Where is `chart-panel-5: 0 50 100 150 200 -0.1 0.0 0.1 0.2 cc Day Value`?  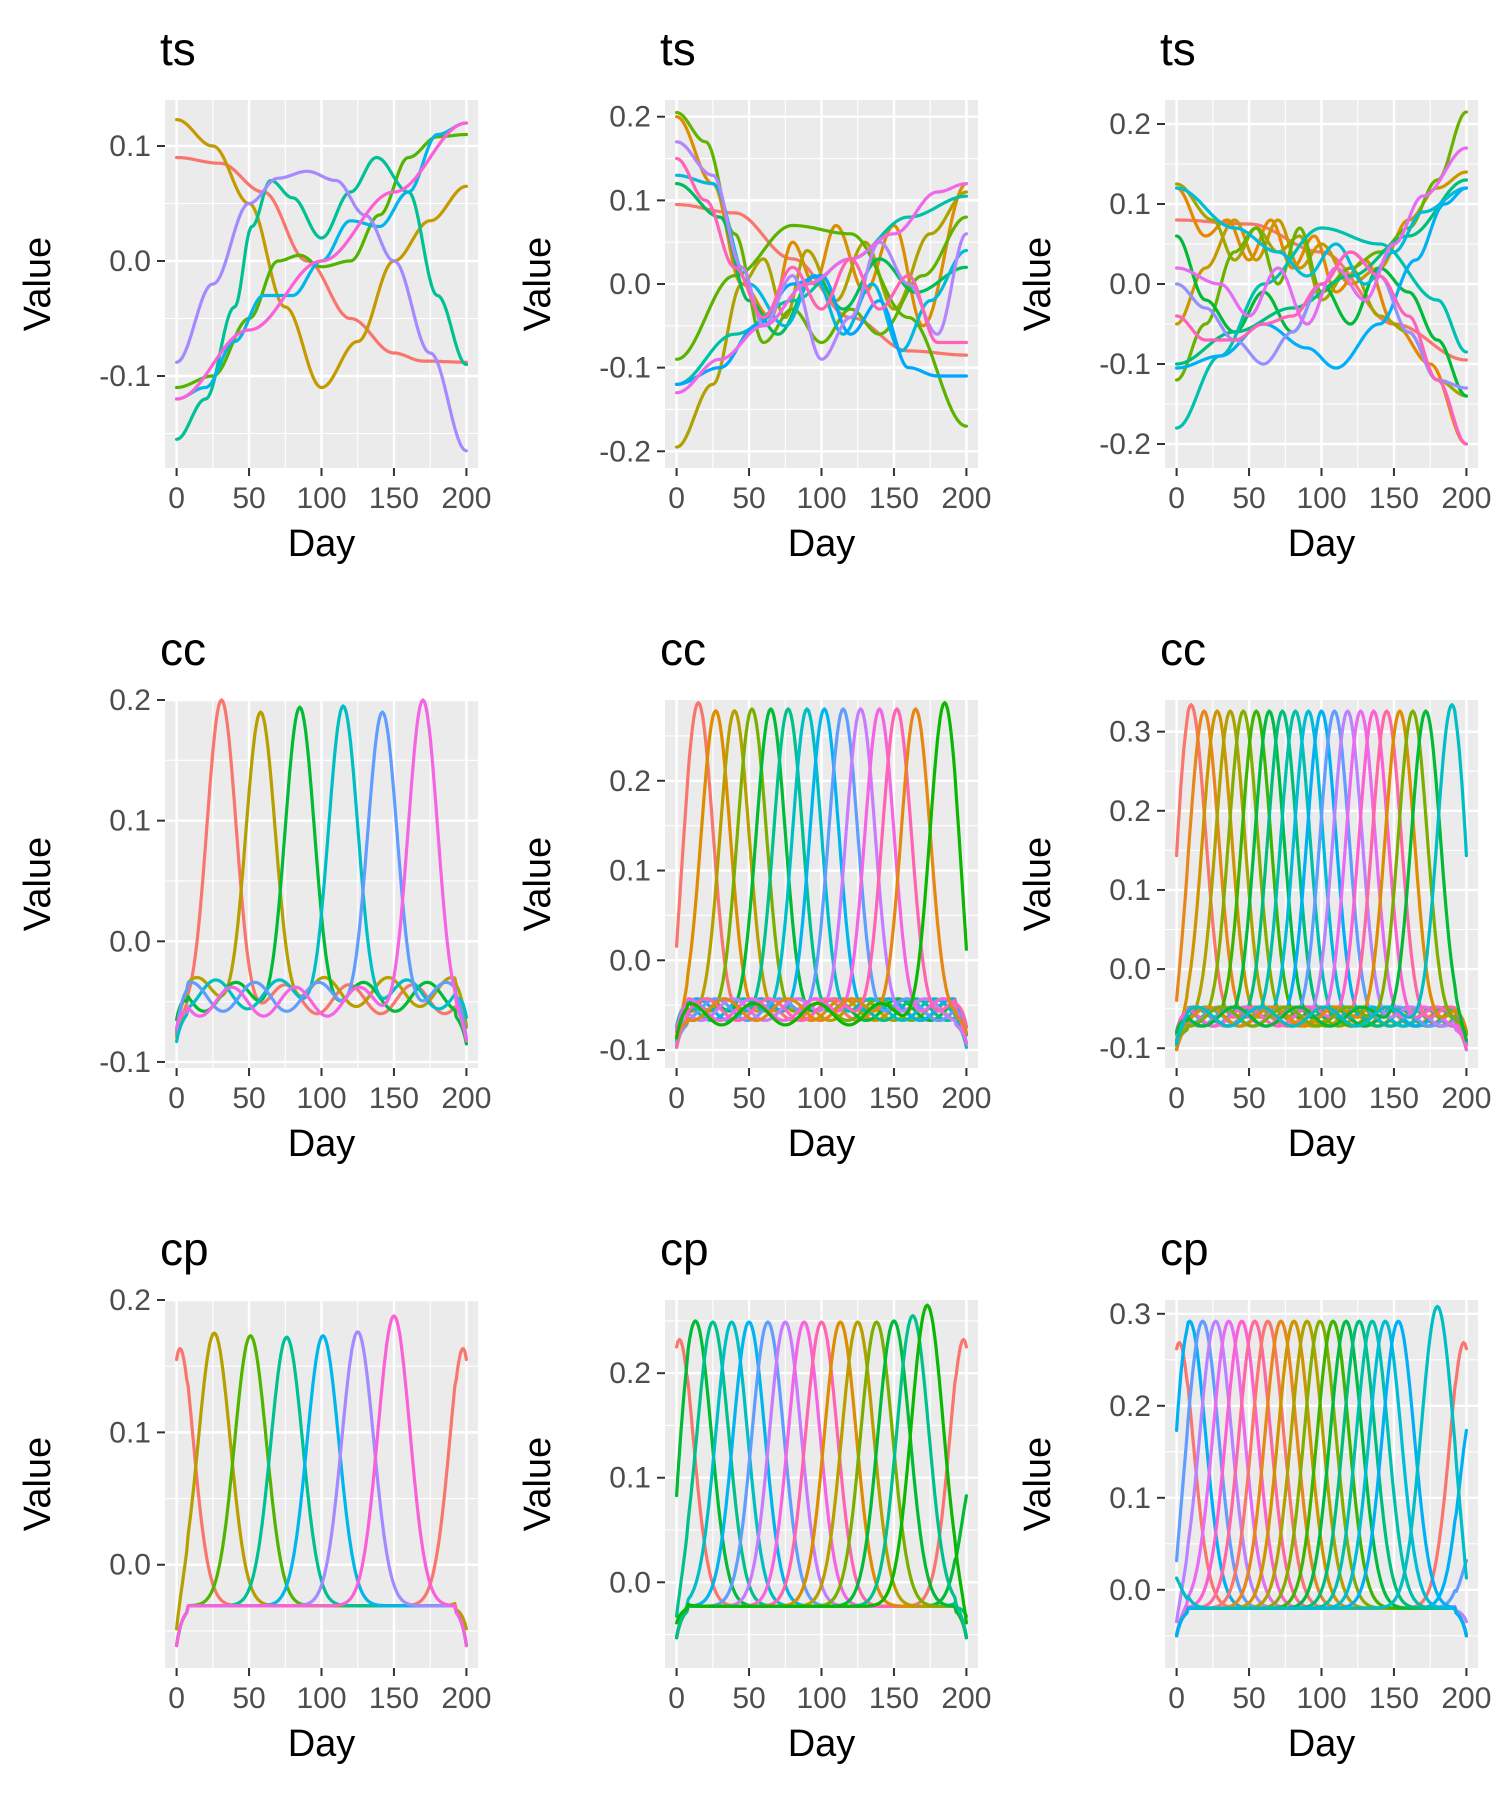
chart-panel-5: 0 50 100 150 200 -0.1 0.0 0.1 0.2 cc Day Value is located at coordinates (754, 894).